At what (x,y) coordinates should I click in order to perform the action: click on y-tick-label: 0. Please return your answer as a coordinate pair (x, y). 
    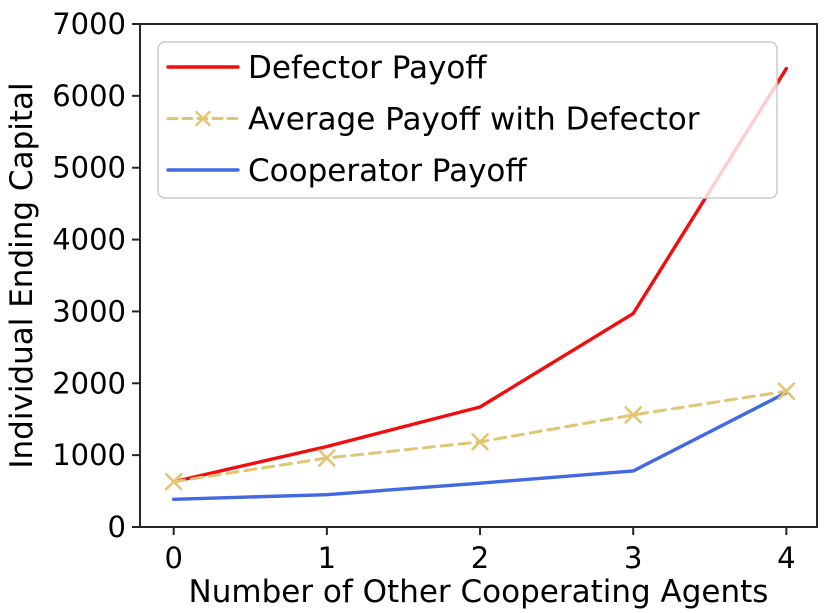
    Looking at the image, I should click on (117, 527).